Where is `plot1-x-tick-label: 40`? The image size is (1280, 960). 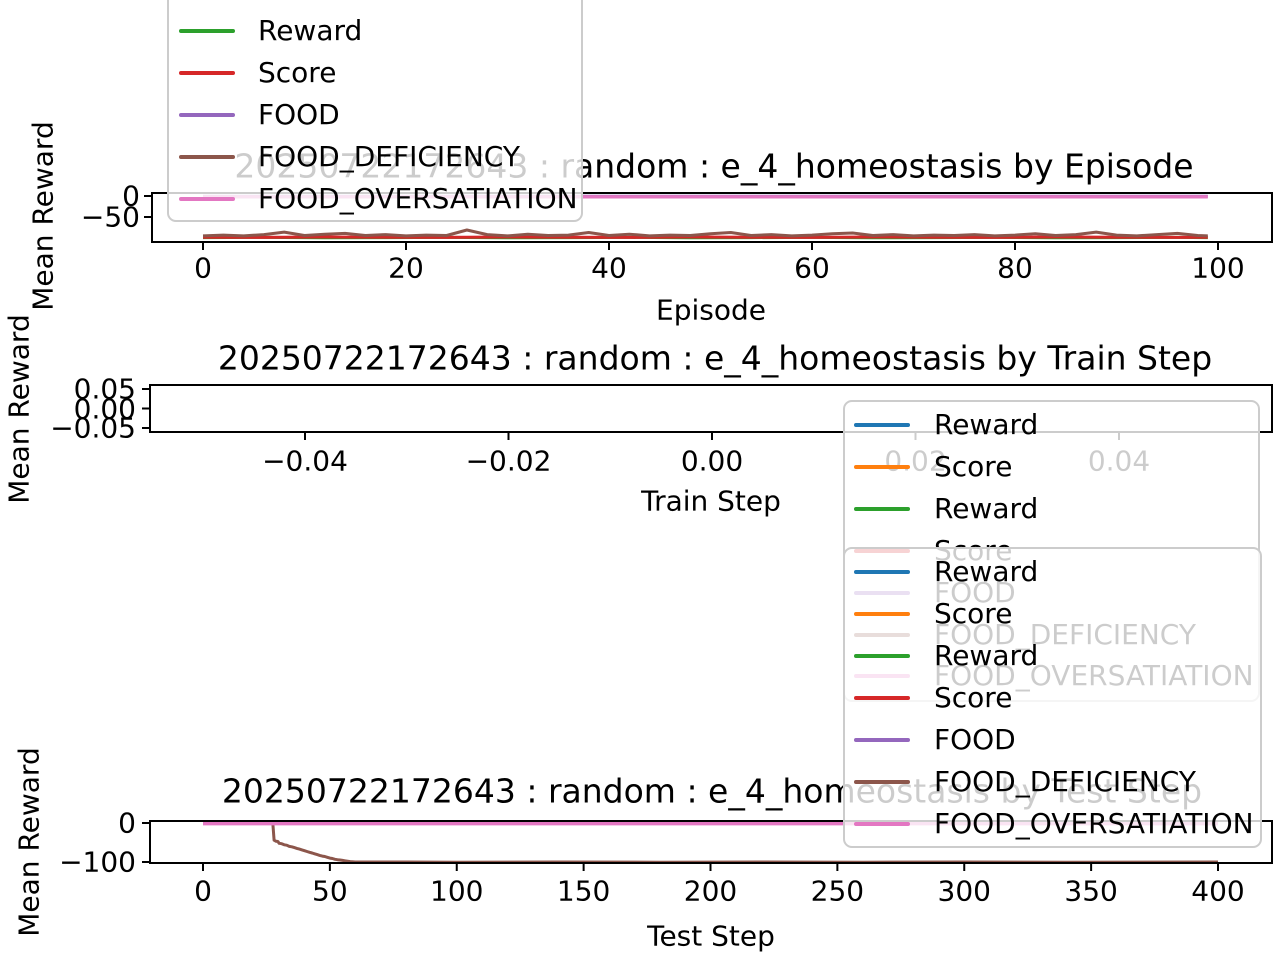
plot1-x-tick-label: 40 is located at coordinates (609, 268).